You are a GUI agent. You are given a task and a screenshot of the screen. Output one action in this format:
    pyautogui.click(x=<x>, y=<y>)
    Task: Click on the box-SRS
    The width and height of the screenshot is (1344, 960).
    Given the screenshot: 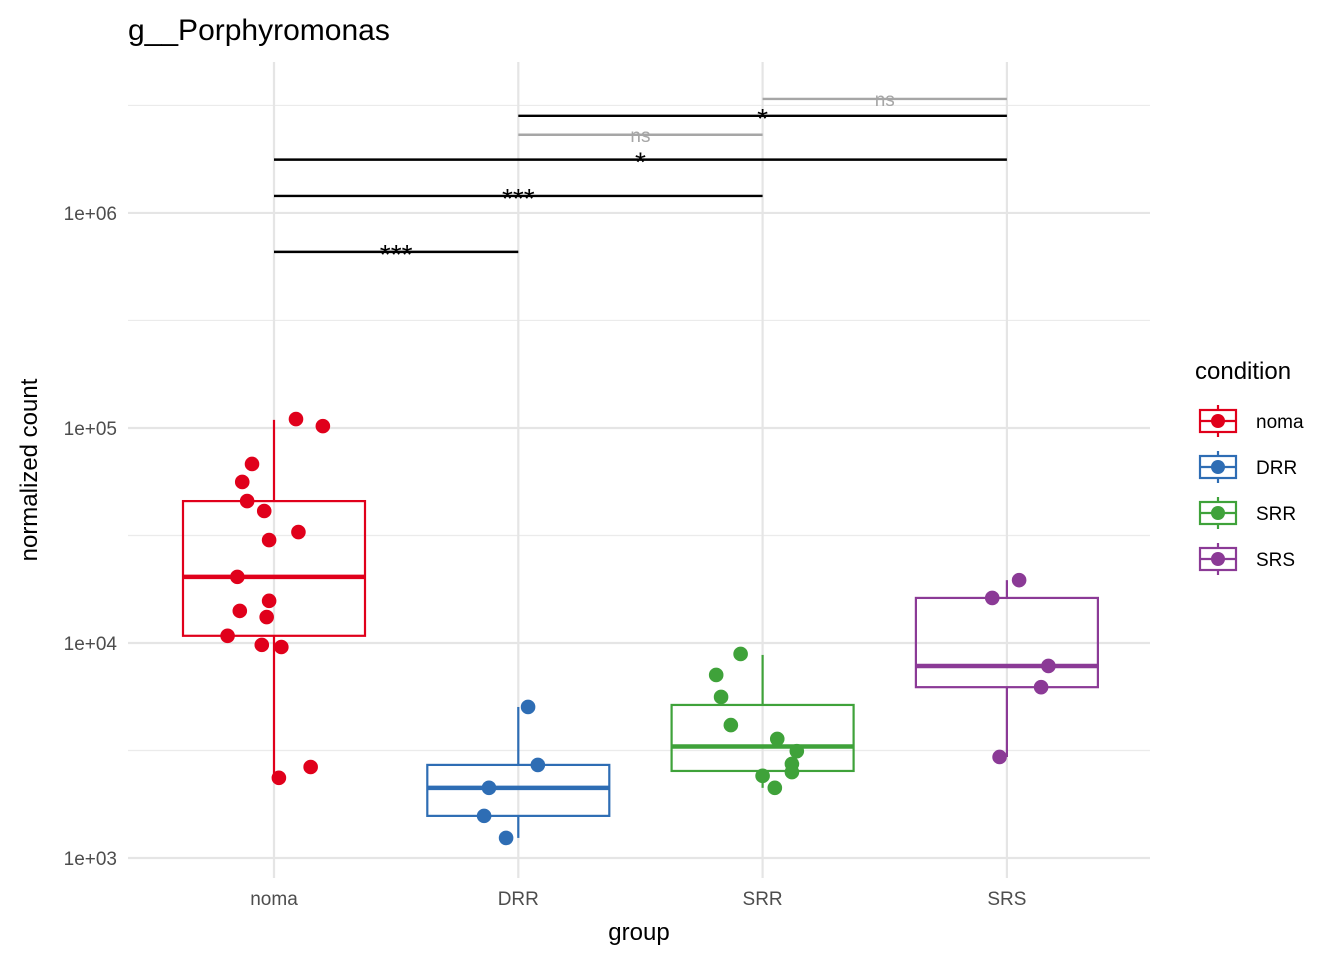 What is the action you would take?
    pyautogui.click(x=1007, y=668)
    